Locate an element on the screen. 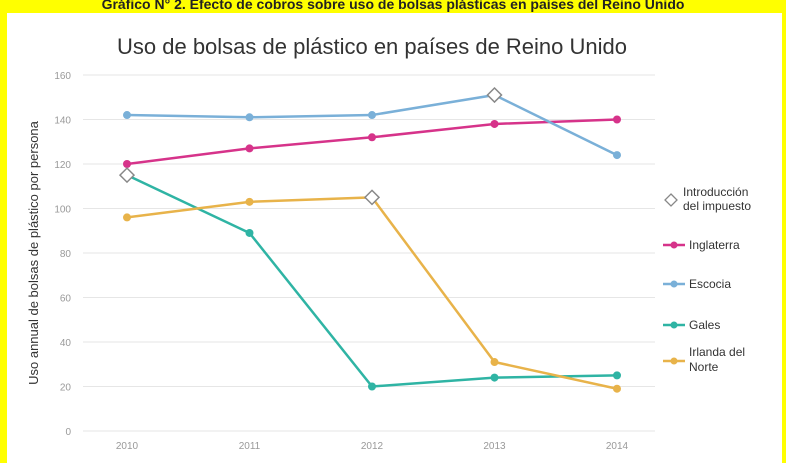 This screenshot has width=786, height=463. y-tick-label: 160 is located at coordinates (62, 76).